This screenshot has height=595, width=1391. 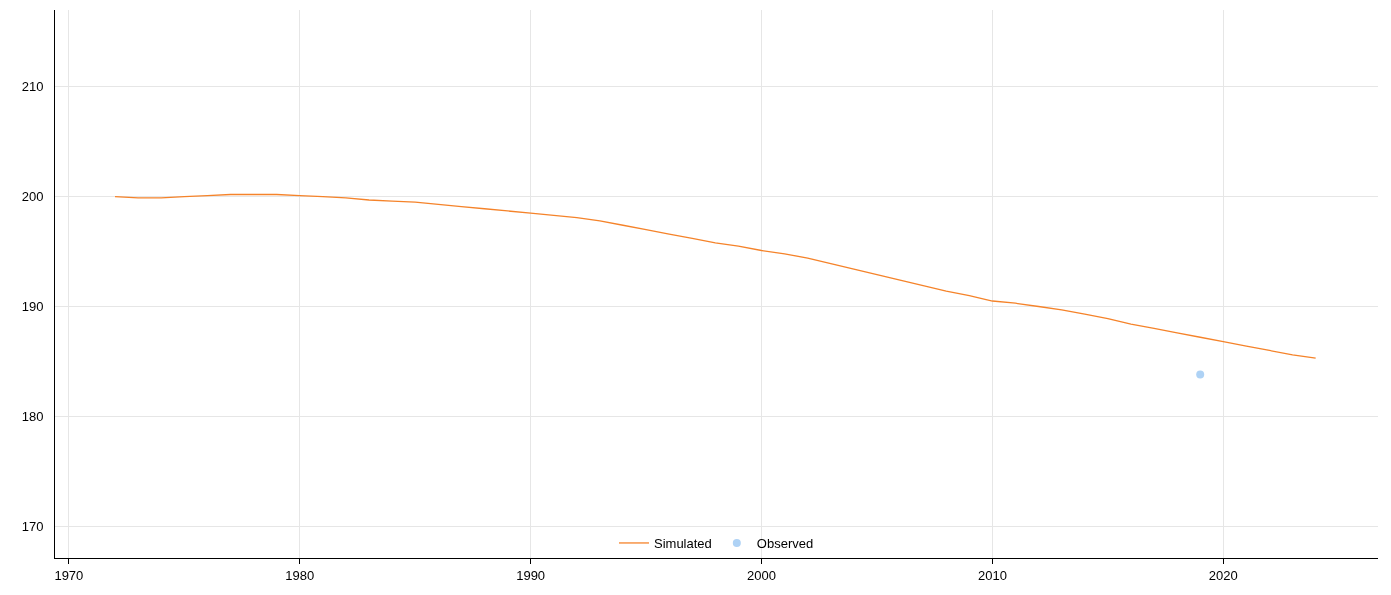 I want to click on x-tick-label: 1980, so click(x=300, y=575).